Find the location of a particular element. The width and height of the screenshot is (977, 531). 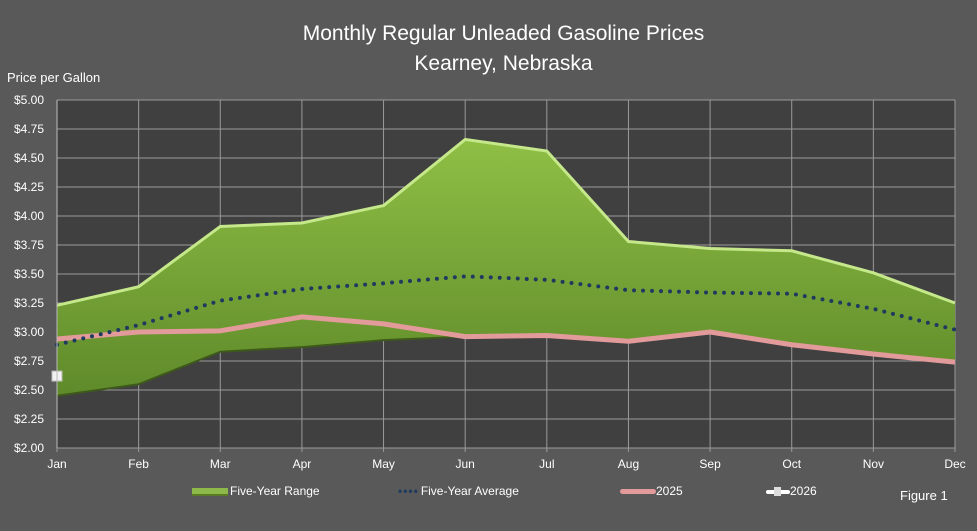

legend-five-year-average: •••• Five-Year Average is located at coordinates (458, 491).